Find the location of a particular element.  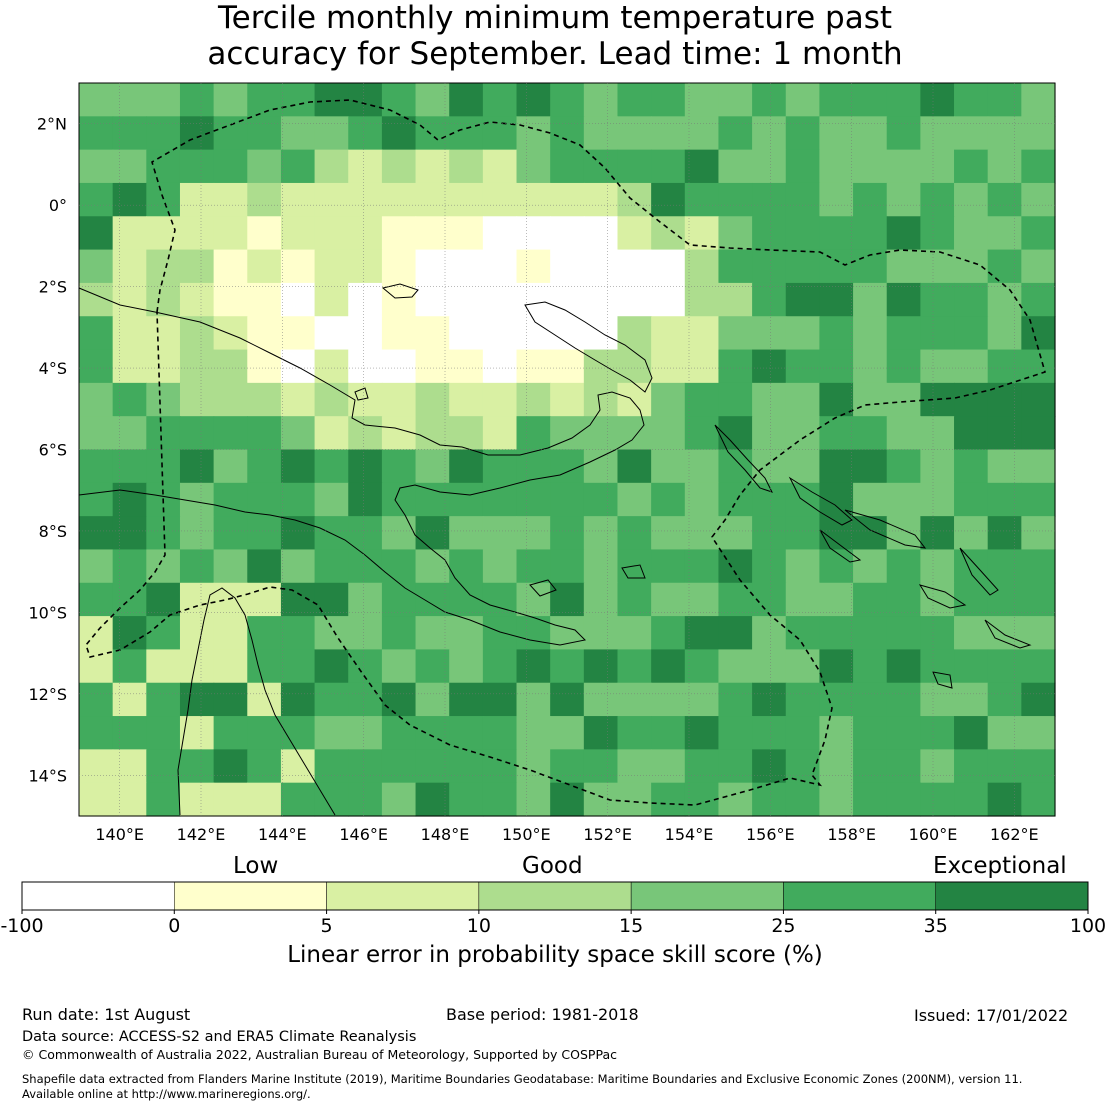

lon-tick-label: 140°E is located at coordinates (119, 834).